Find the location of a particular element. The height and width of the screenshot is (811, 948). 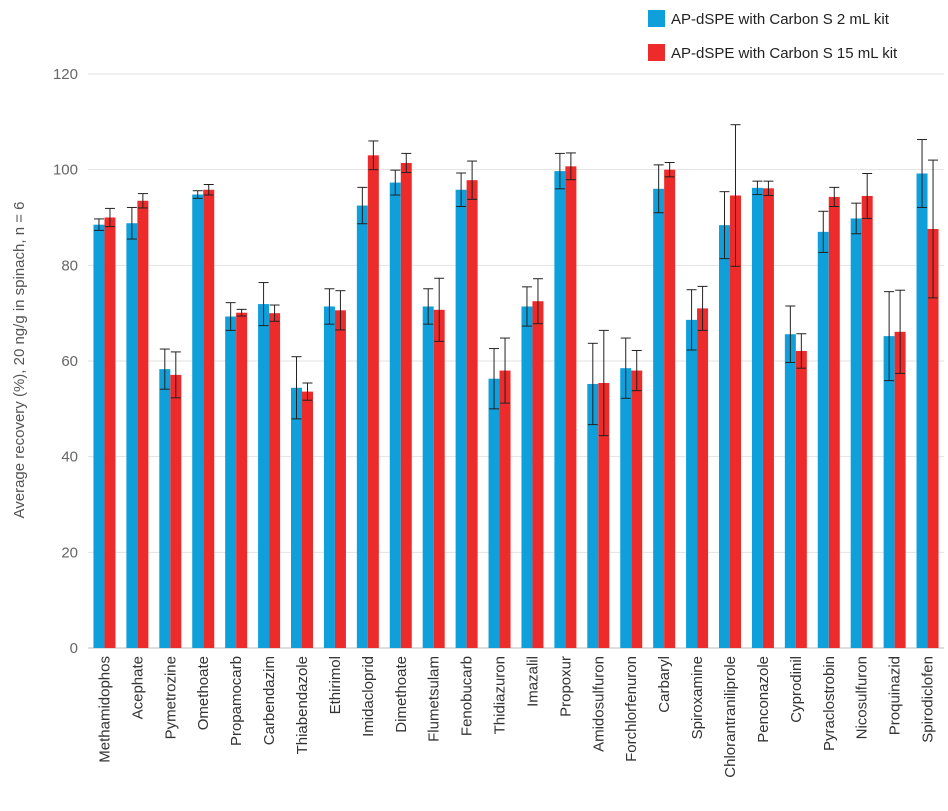

x-tick-label: Pymetrozine is located at coordinates (170, 697).